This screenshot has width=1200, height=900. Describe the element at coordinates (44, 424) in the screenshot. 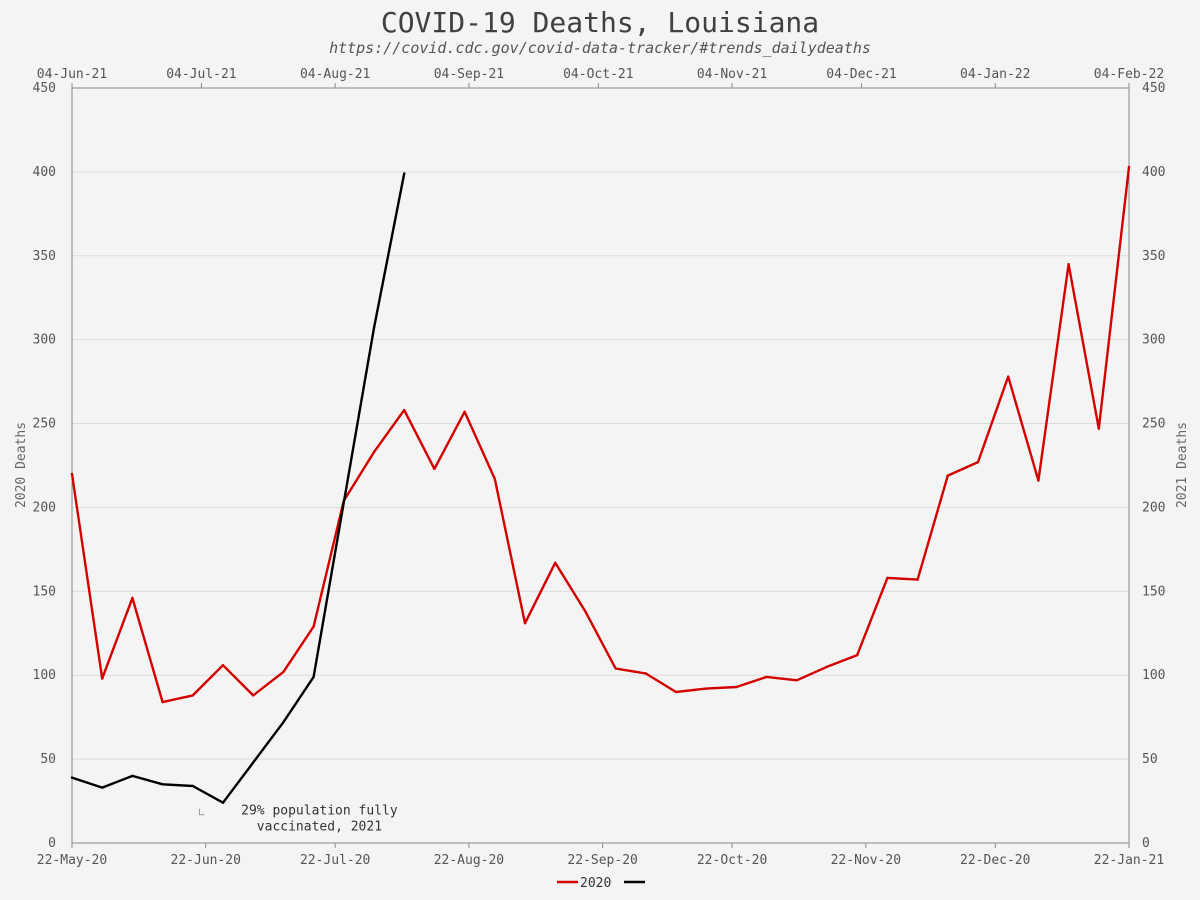

I see `y-tick-label-left-250: 250` at that location.